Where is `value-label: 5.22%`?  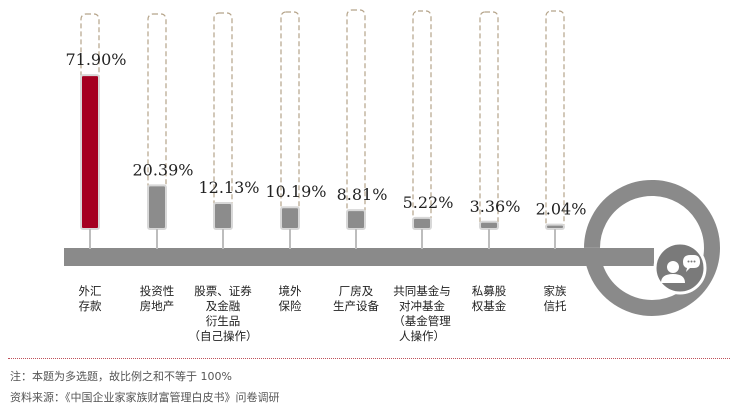
value-label: 5.22% is located at coordinates (428, 202).